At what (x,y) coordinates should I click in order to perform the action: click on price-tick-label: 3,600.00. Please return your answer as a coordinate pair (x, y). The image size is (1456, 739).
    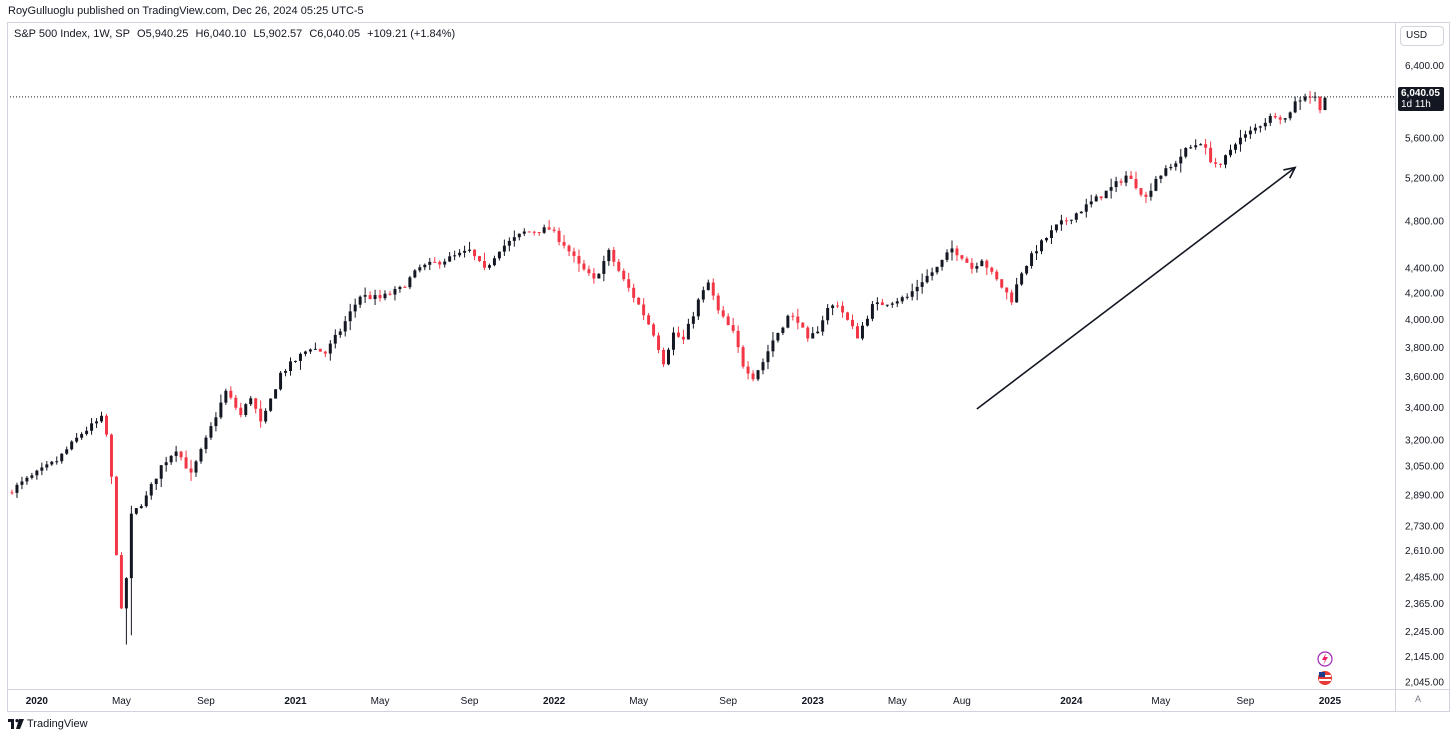
    Looking at the image, I should click on (1424, 377).